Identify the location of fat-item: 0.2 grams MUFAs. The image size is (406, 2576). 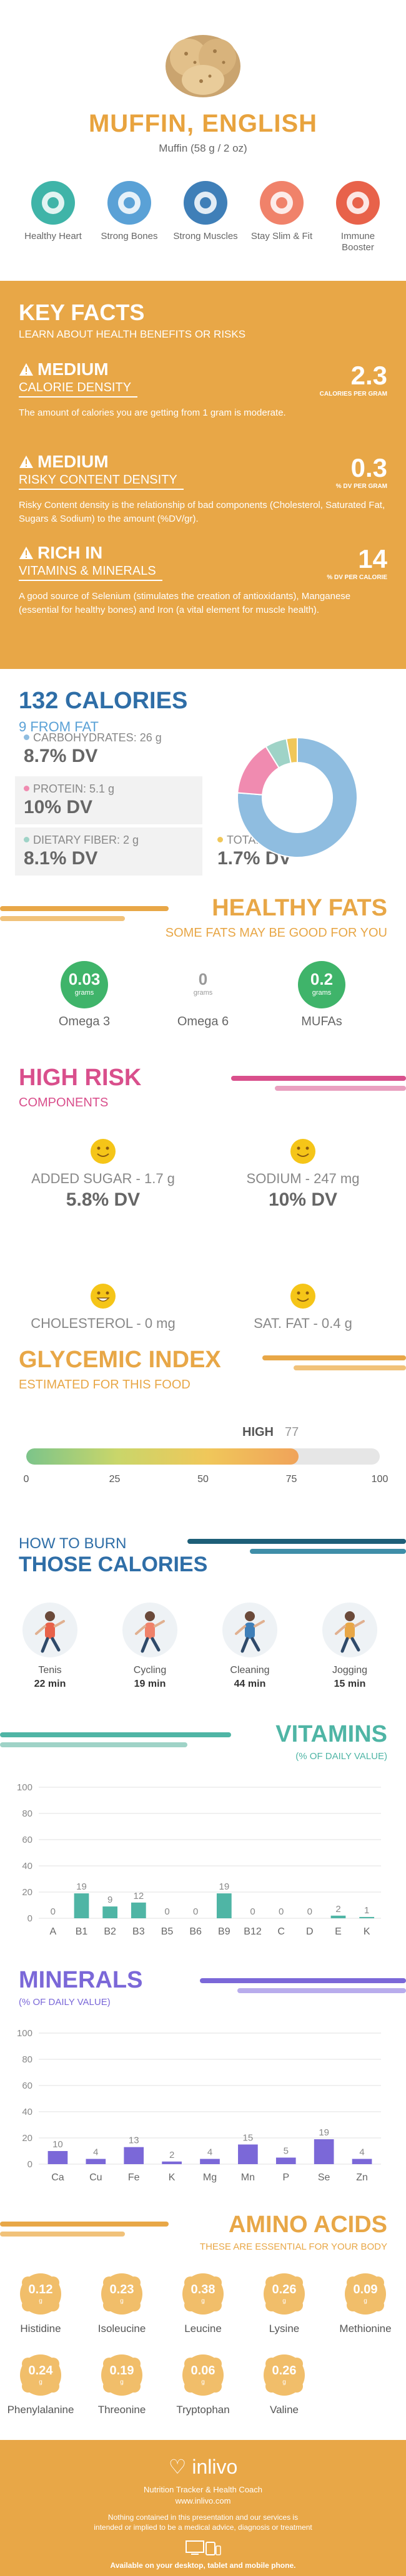
(322, 995).